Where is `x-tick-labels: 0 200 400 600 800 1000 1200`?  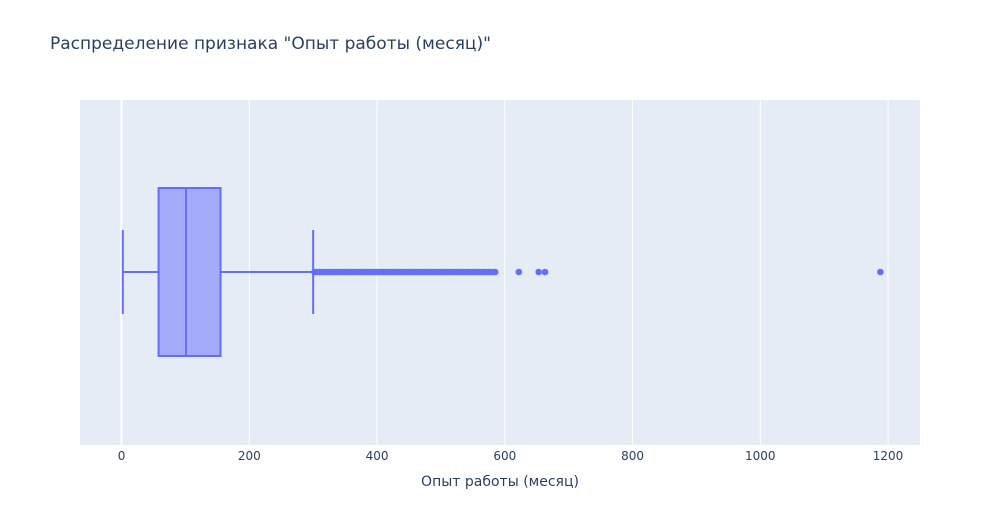
x-tick-labels: 0 200 400 600 800 1000 1200 is located at coordinates (511, 456).